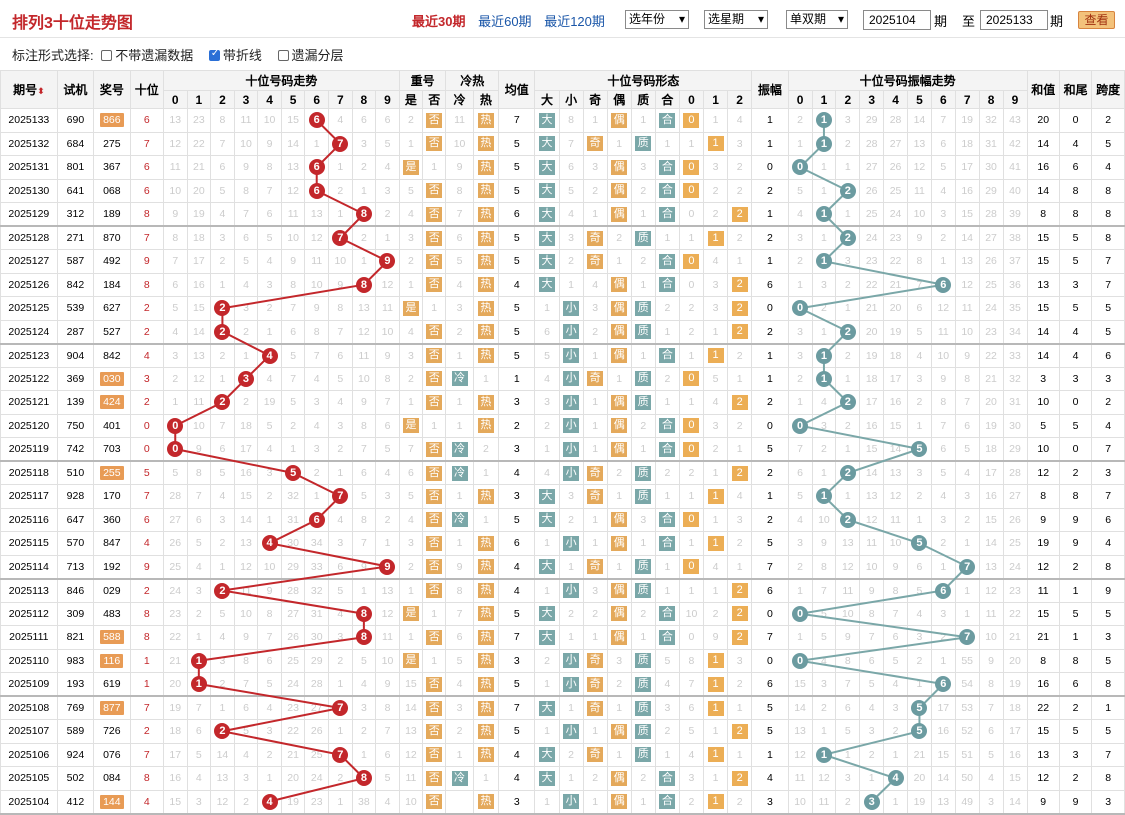 This screenshot has width=1125, height=815. I want to click on from-issue-input: 2025104, so click(897, 20).